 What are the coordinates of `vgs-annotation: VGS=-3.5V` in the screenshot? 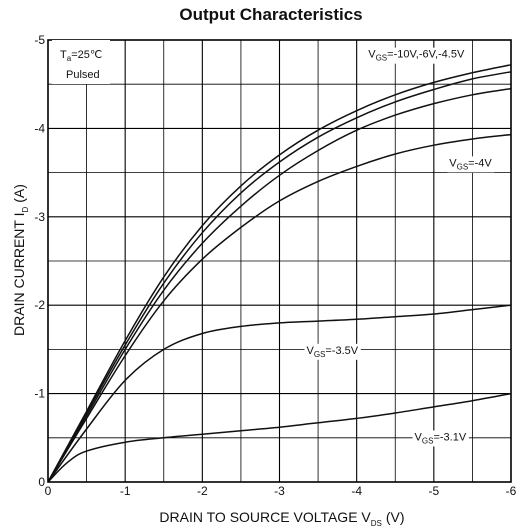 It's located at (333, 352).